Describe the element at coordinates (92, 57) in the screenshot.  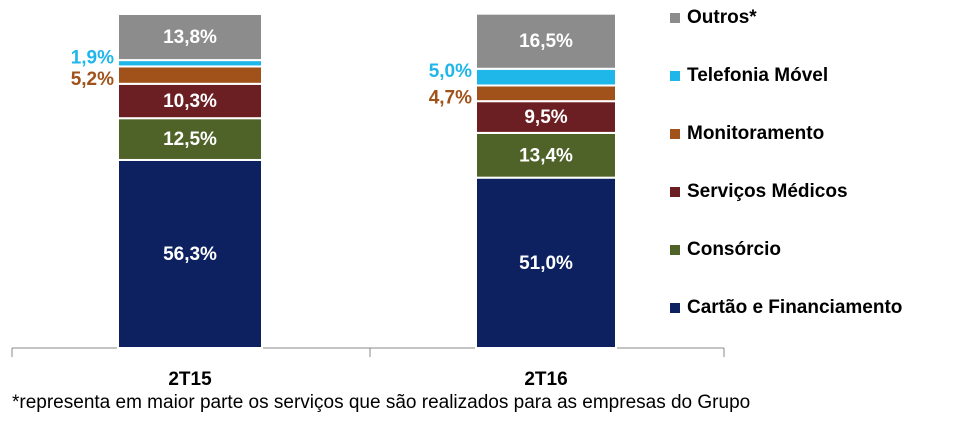
I see `data-label: 1,9%` at that location.